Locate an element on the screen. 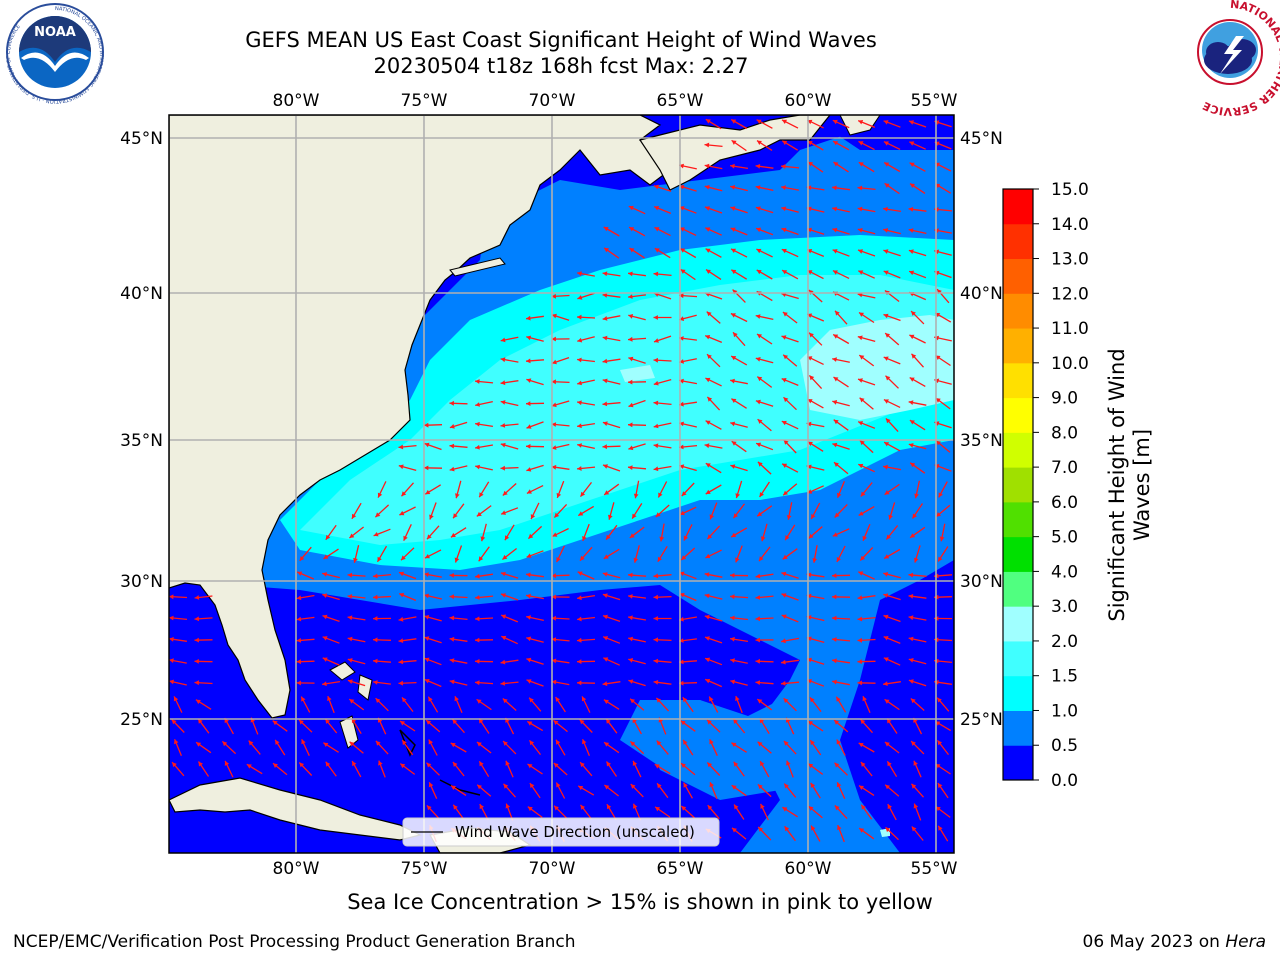  colorbar-tick-label: 10.0 is located at coordinates (1070, 364).